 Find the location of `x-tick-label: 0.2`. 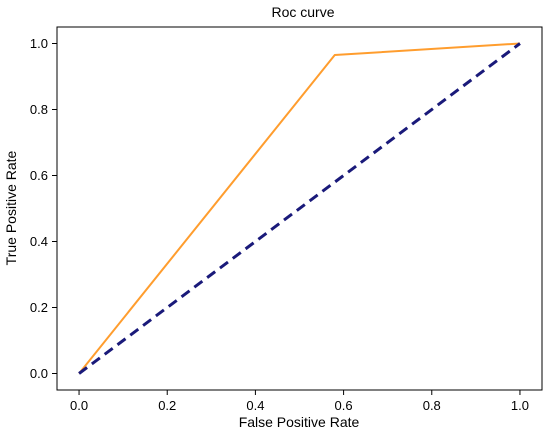

x-tick-label: 0.2 is located at coordinates (167, 405).